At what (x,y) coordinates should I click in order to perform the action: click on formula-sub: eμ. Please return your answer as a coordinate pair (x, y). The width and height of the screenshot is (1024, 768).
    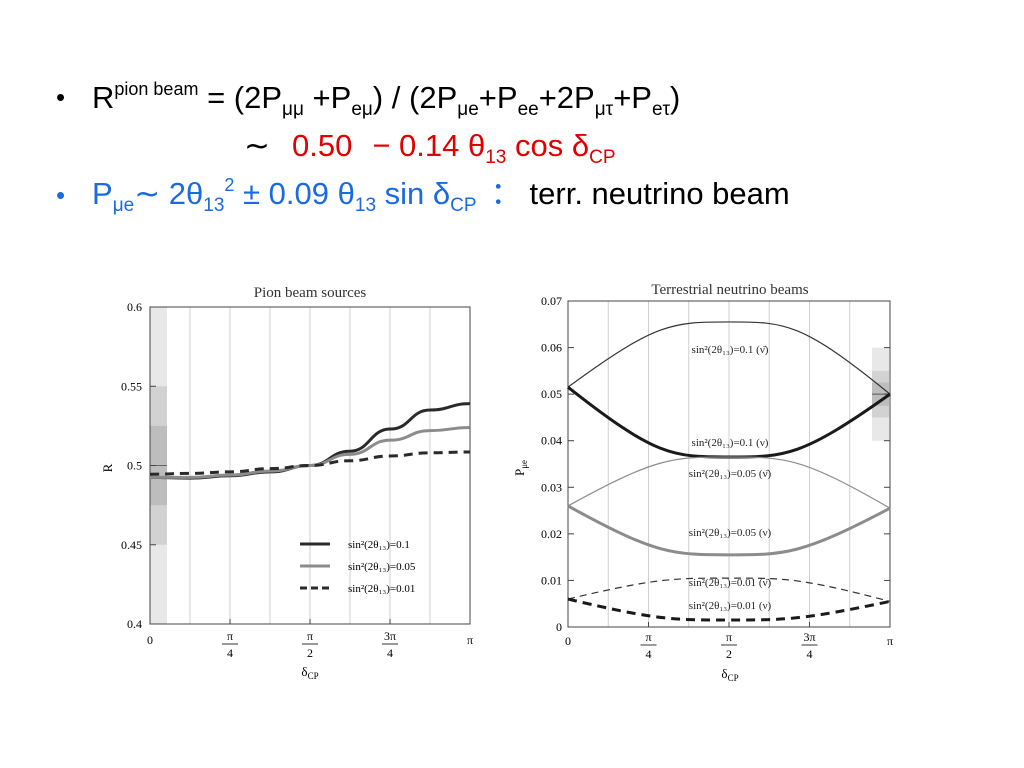
    Looking at the image, I should click on (362, 110).